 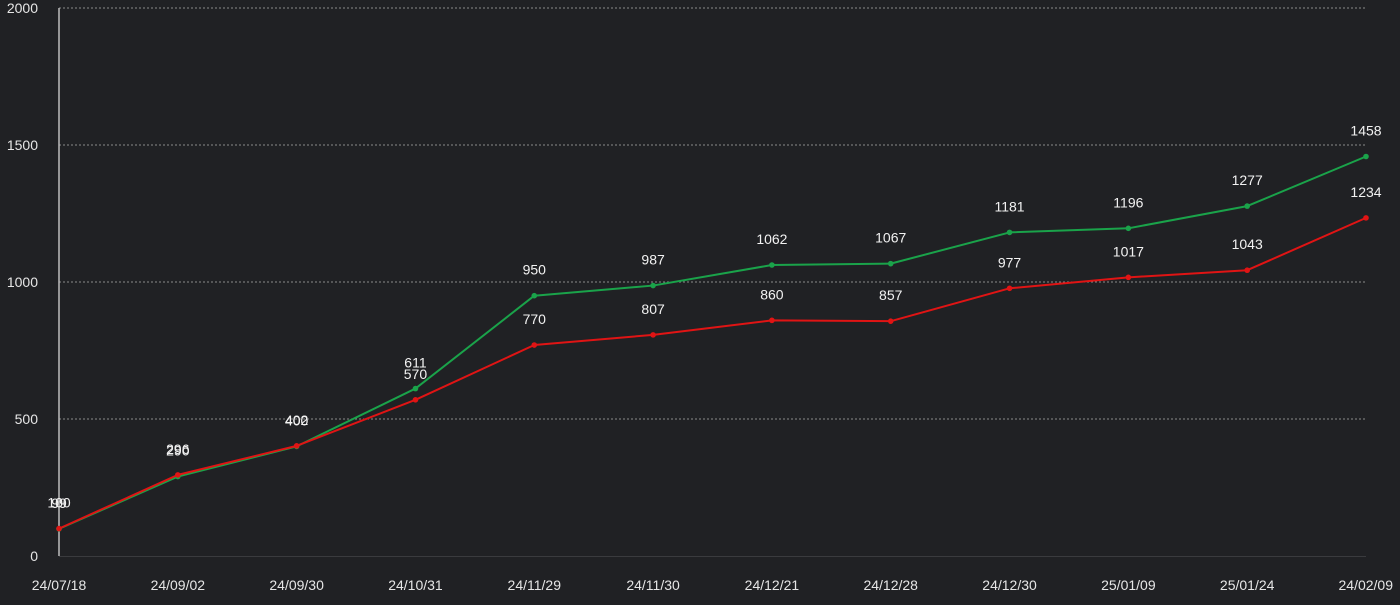 I want to click on data-label: 950, so click(x=535, y=270).